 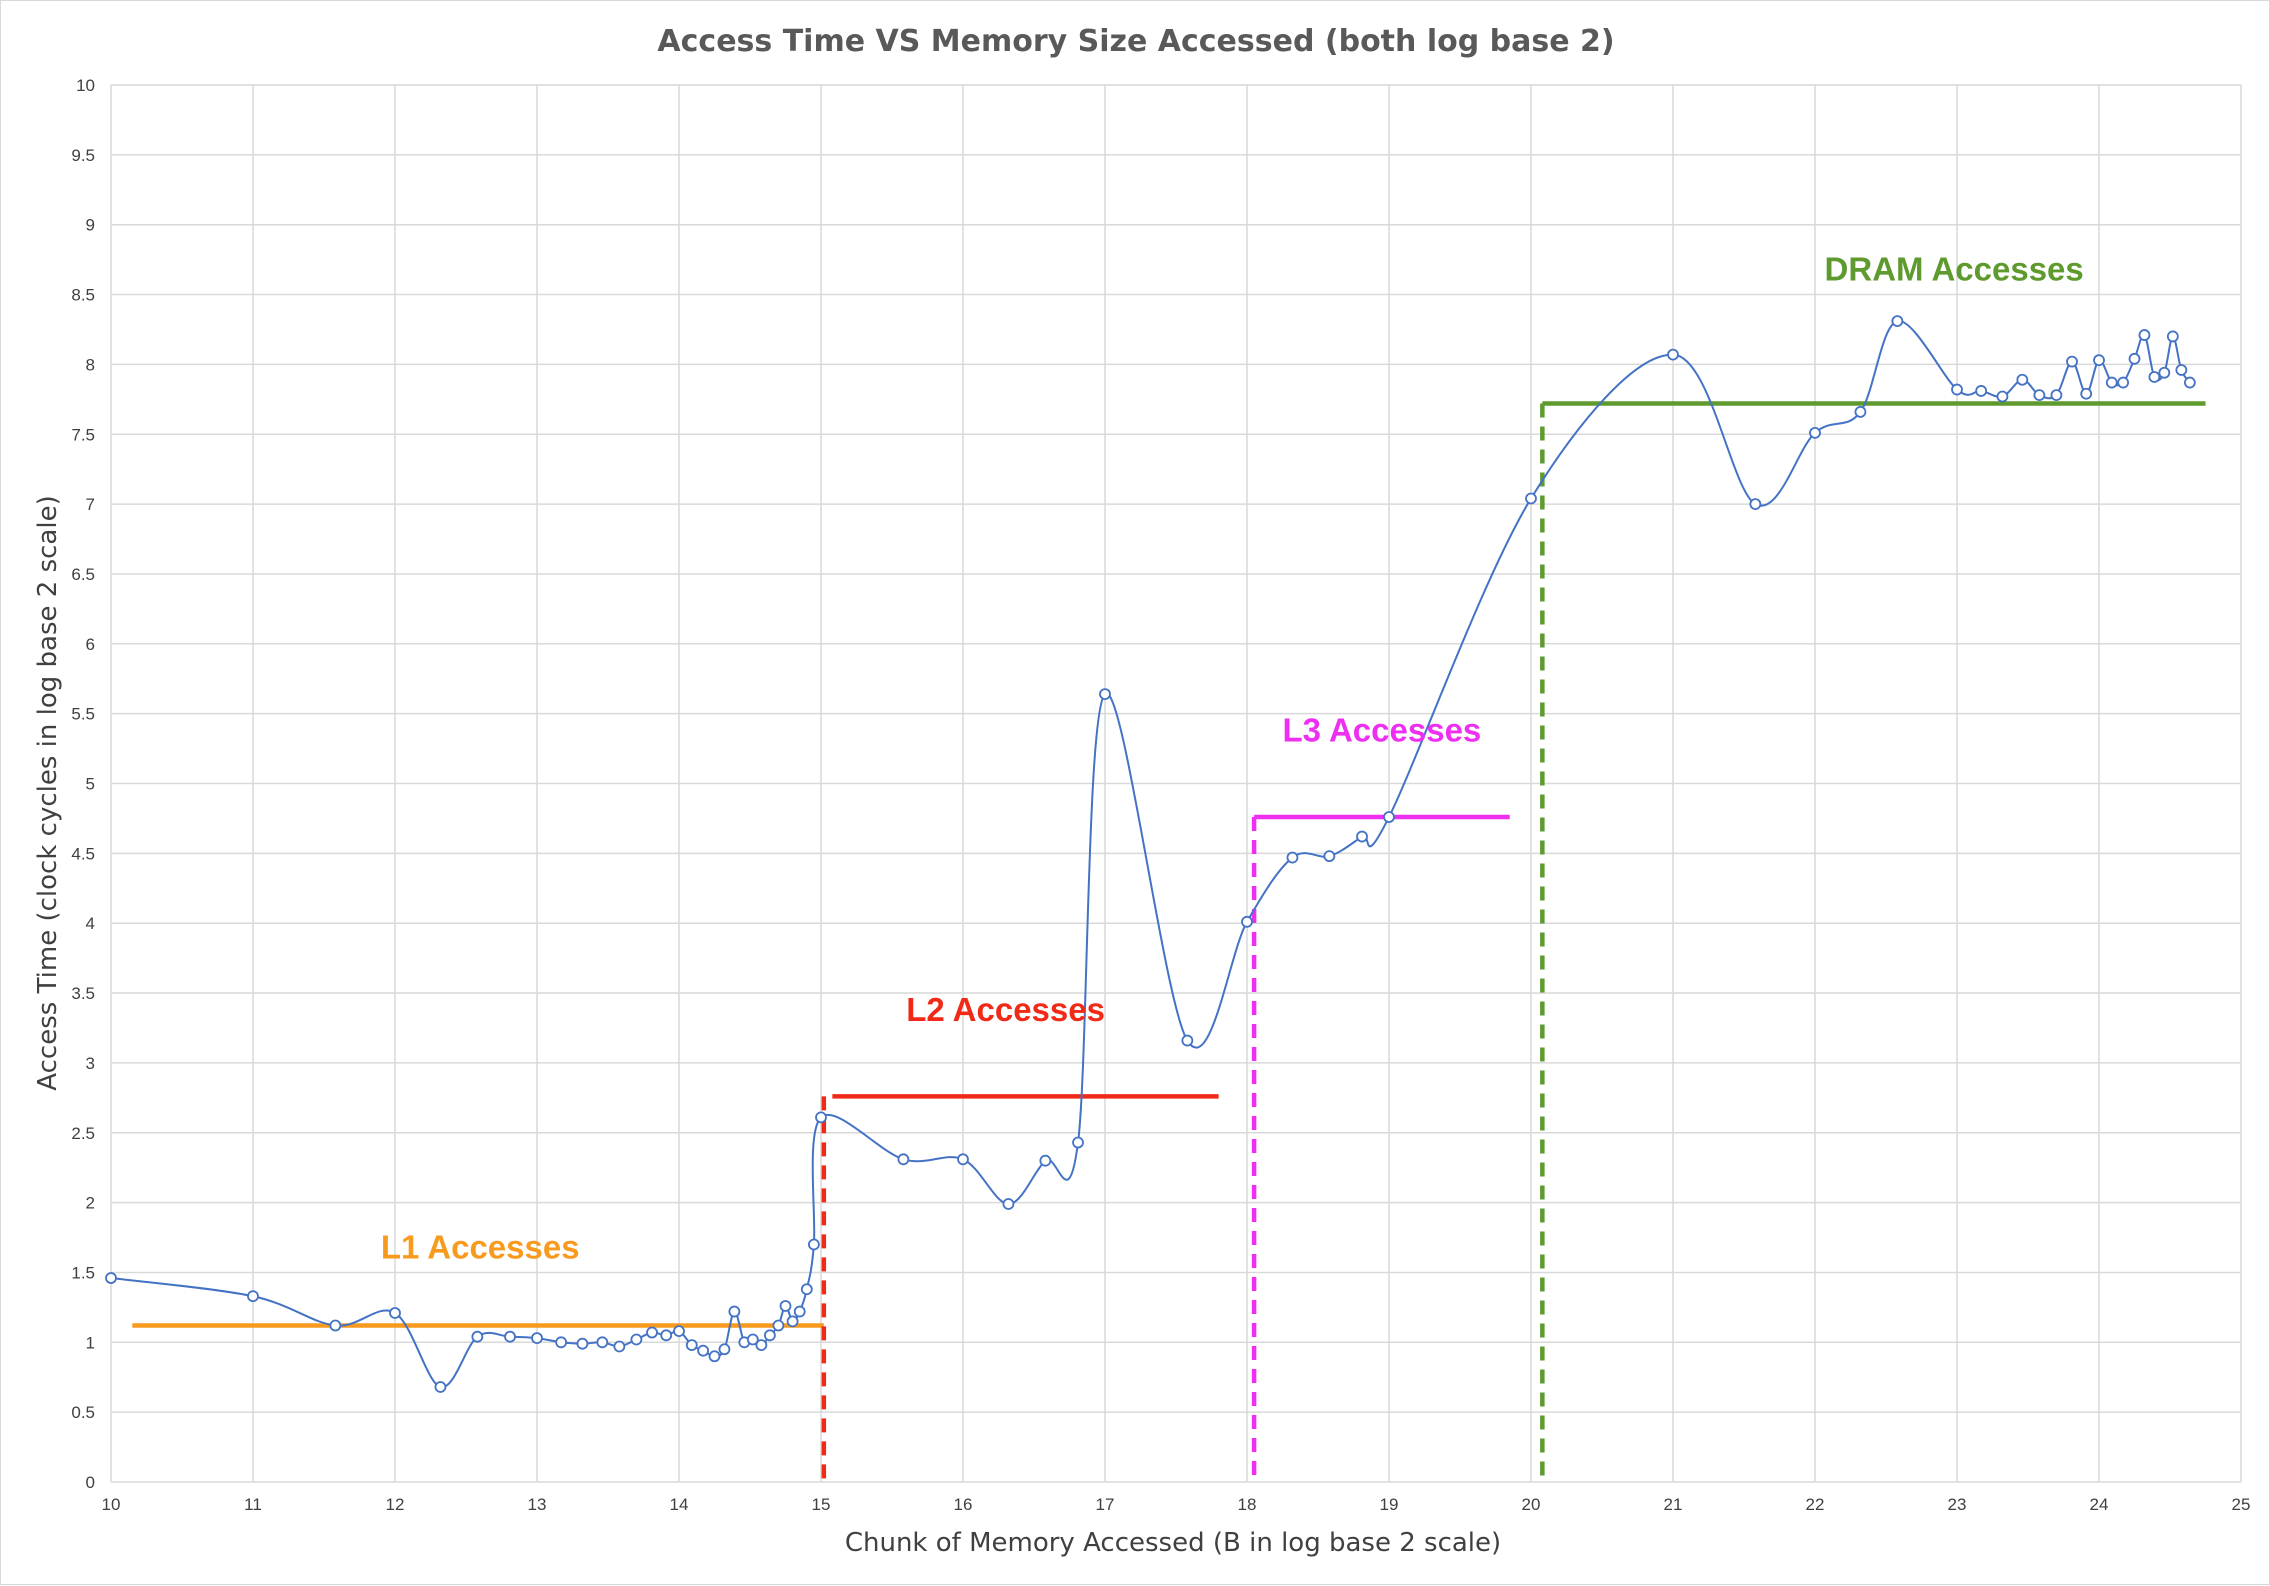 What do you see at coordinates (83, 1412) in the screenshot?
I see `y-tick-label: 0.5` at bounding box center [83, 1412].